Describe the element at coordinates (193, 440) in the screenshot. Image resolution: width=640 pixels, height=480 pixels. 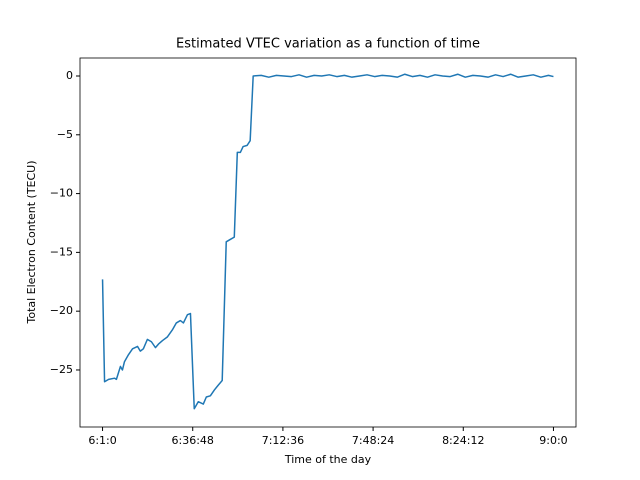
I see `x-tick-label: 6:36:48` at that location.